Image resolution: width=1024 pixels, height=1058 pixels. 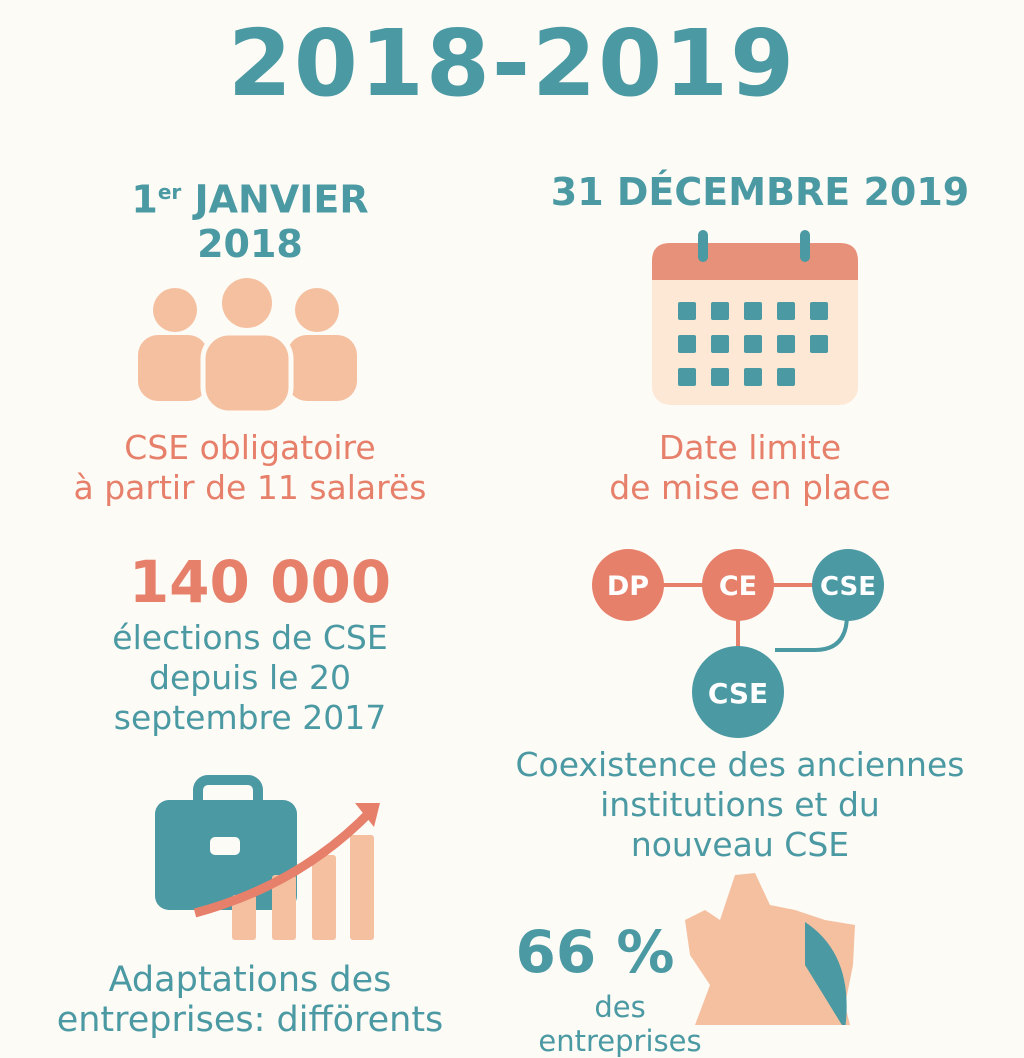 I want to click on node-dp, so click(x=628, y=585).